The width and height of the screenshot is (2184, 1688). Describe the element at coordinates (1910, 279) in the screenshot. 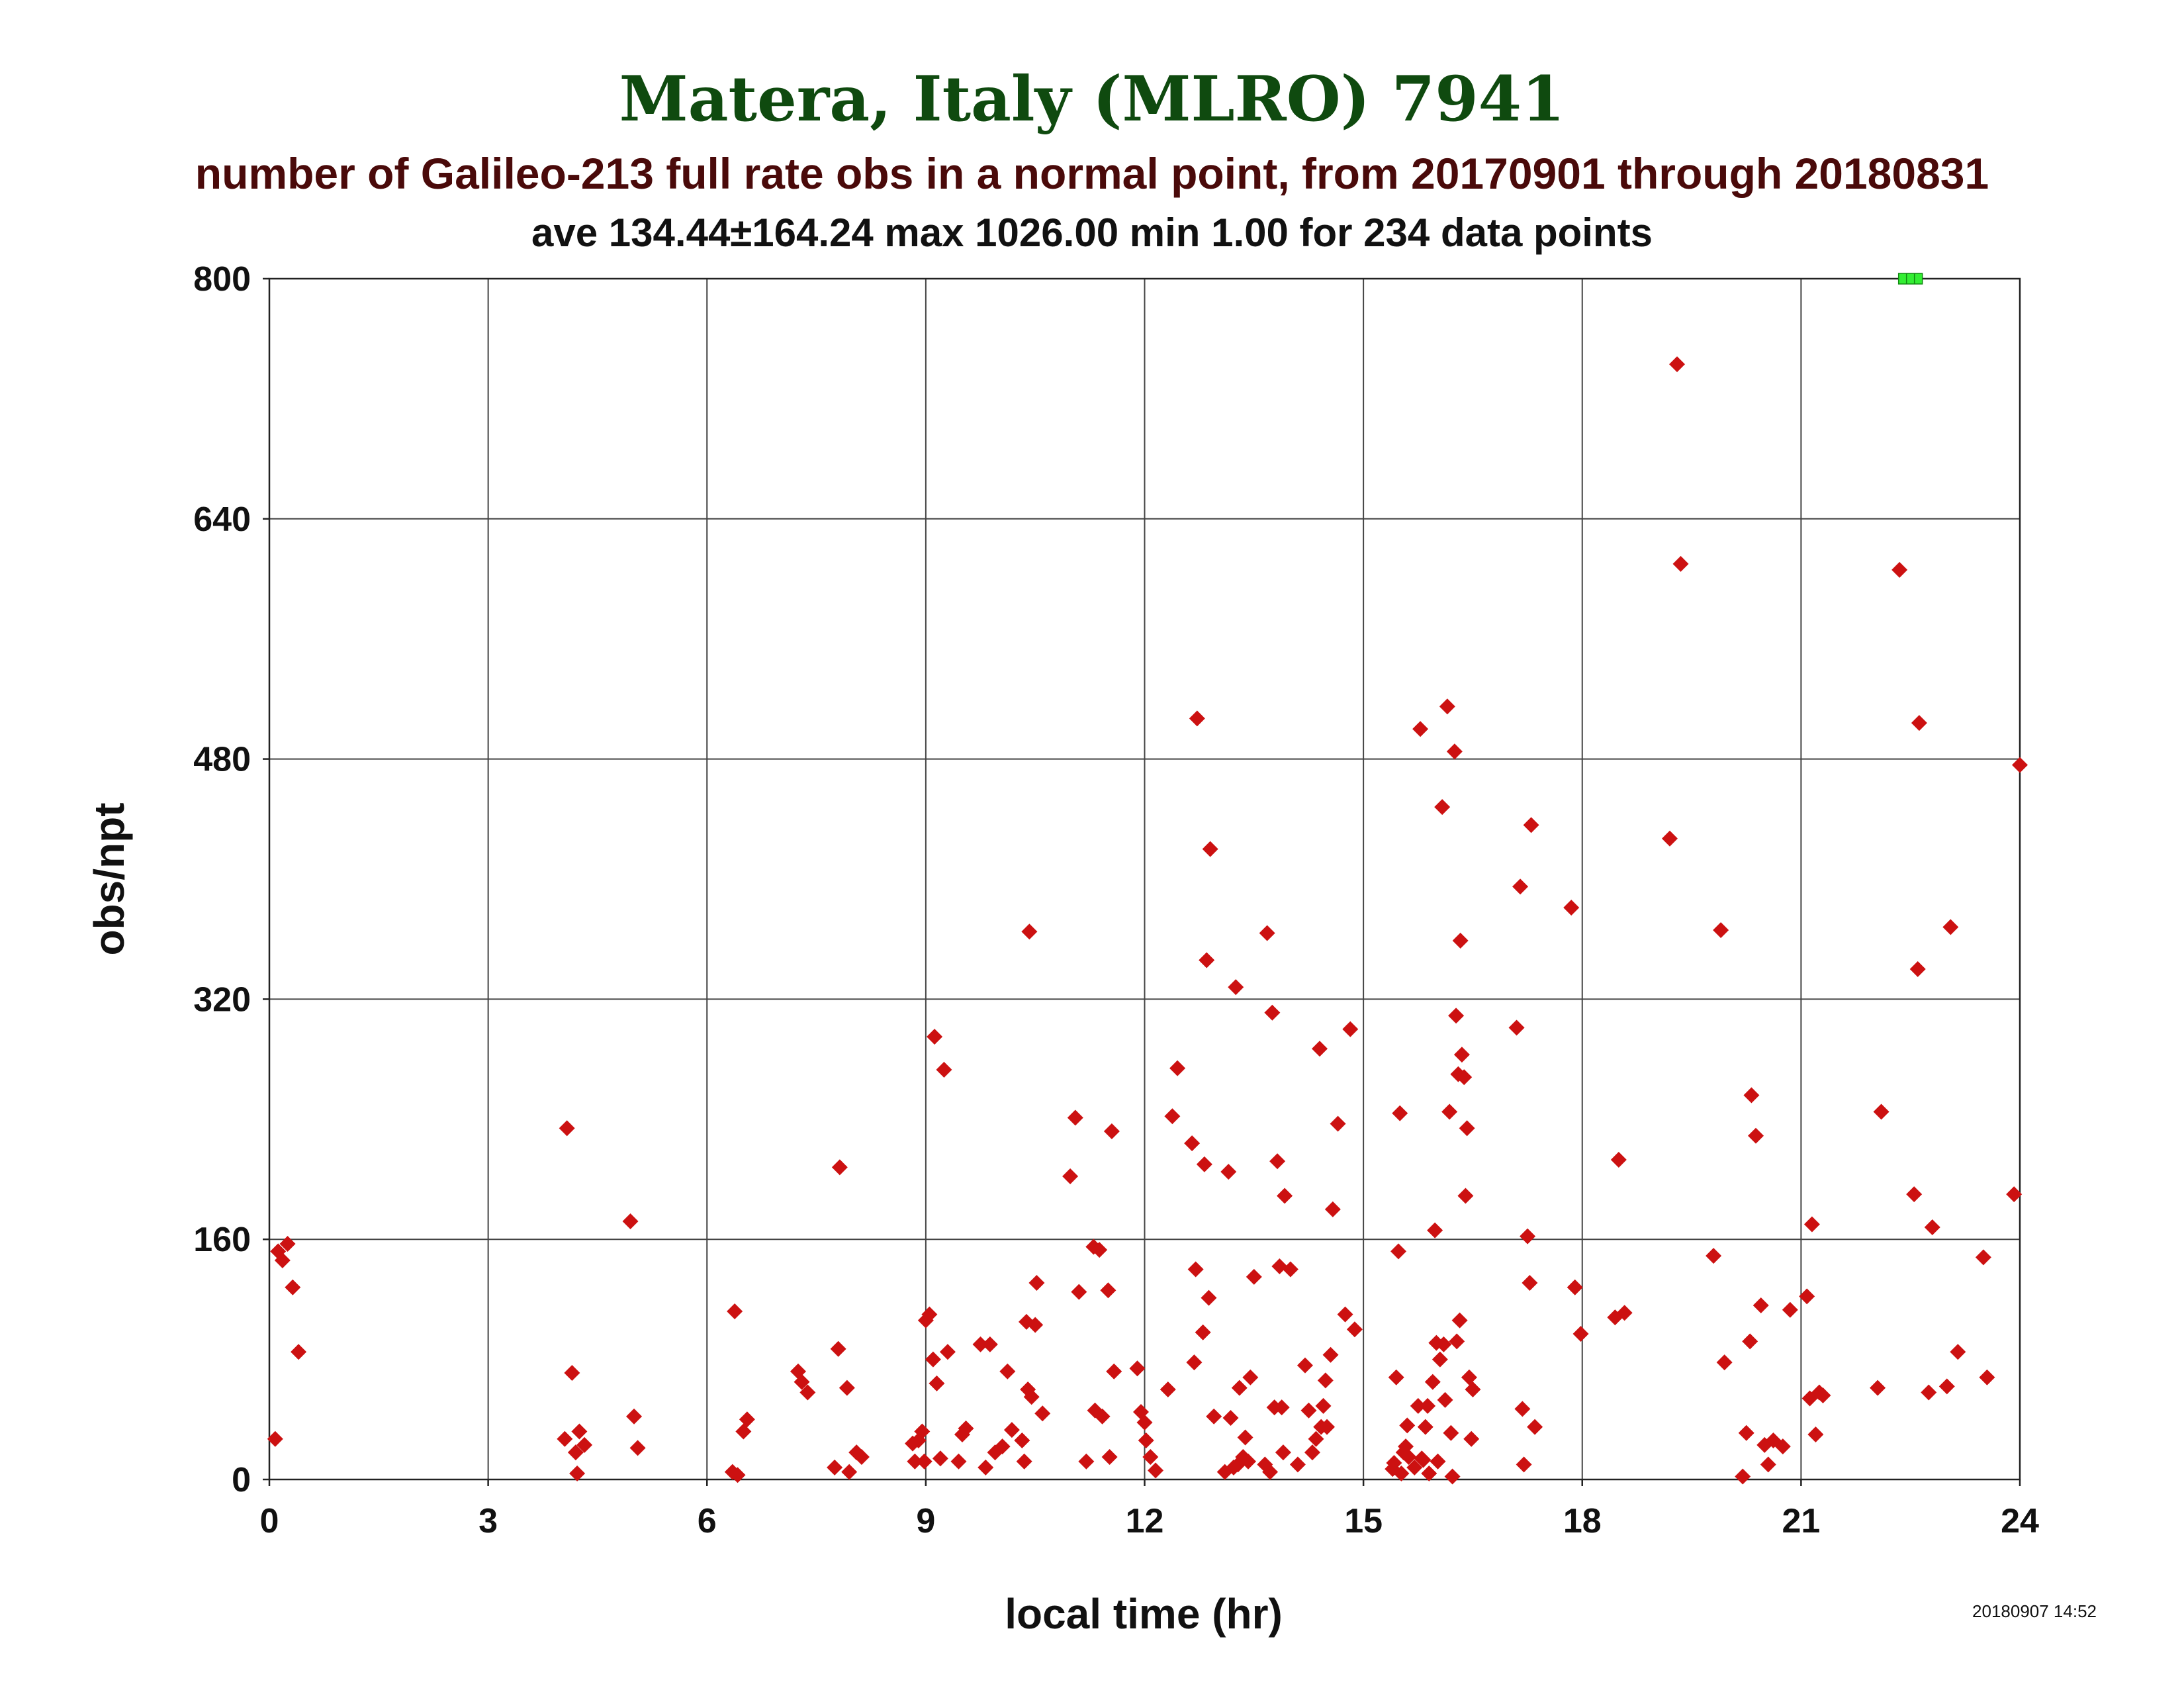

I see `overflow-point-marker` at that location.